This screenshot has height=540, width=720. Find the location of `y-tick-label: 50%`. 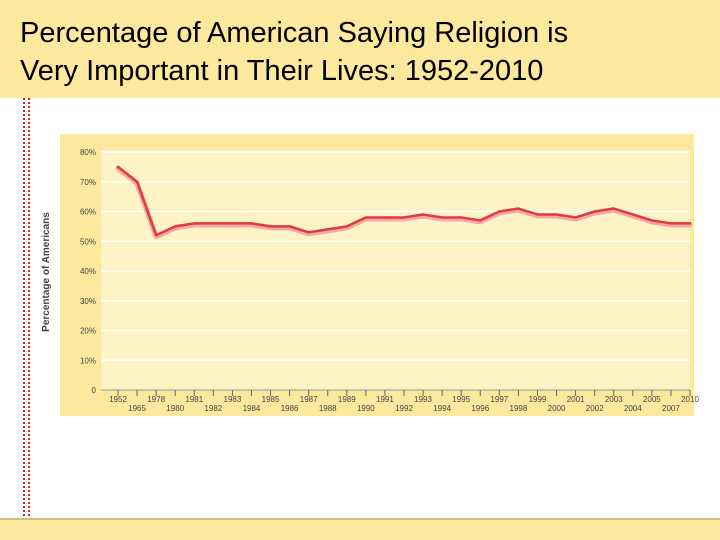

y-tick-label: 50% is located at coordinates (88, 241).